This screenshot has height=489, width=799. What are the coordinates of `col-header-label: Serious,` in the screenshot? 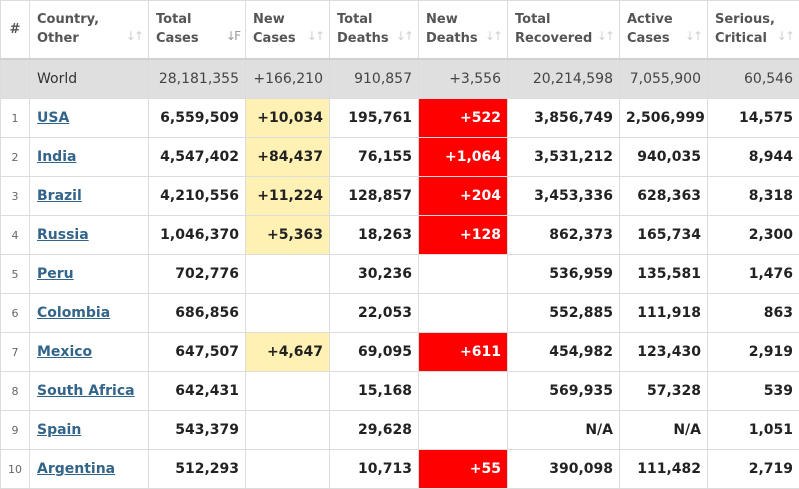 It's located at (745, 20).